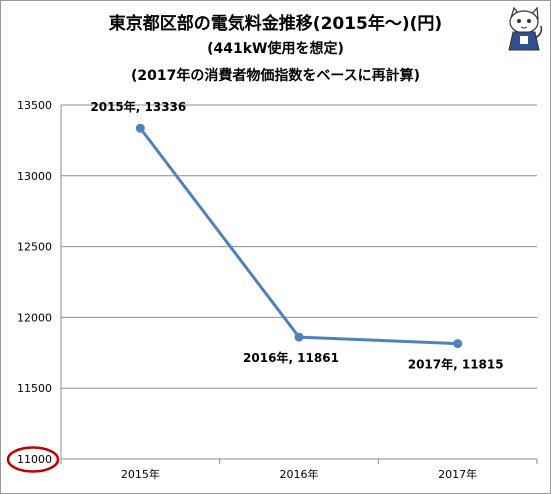  What do you see at coordinates (140, 474) in the screenshot?
I see `x-tick-label: 2015年` at bounding box center [140, 474].